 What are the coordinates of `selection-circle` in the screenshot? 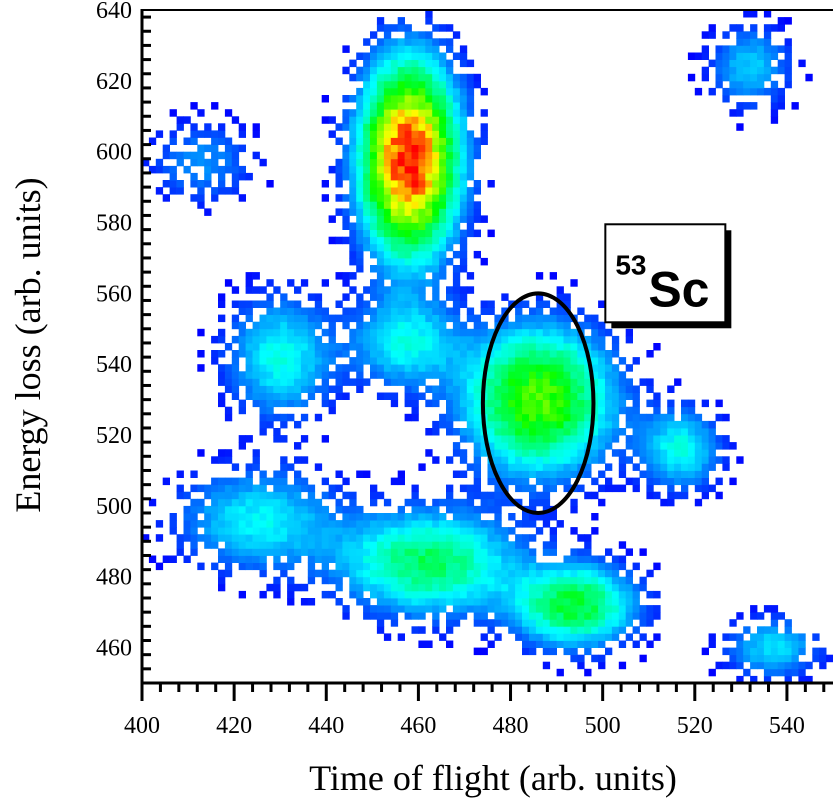 It's located at (538, 403).